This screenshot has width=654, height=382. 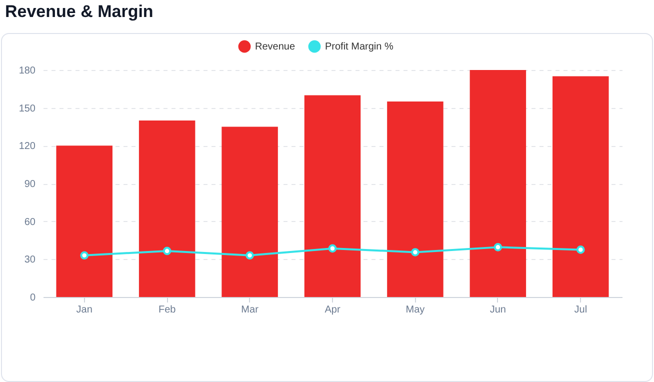 What do you see at coordinates (30, 222) in the screenshot?
I see `y-tick-label: 60` at bounding box center [30, 222].